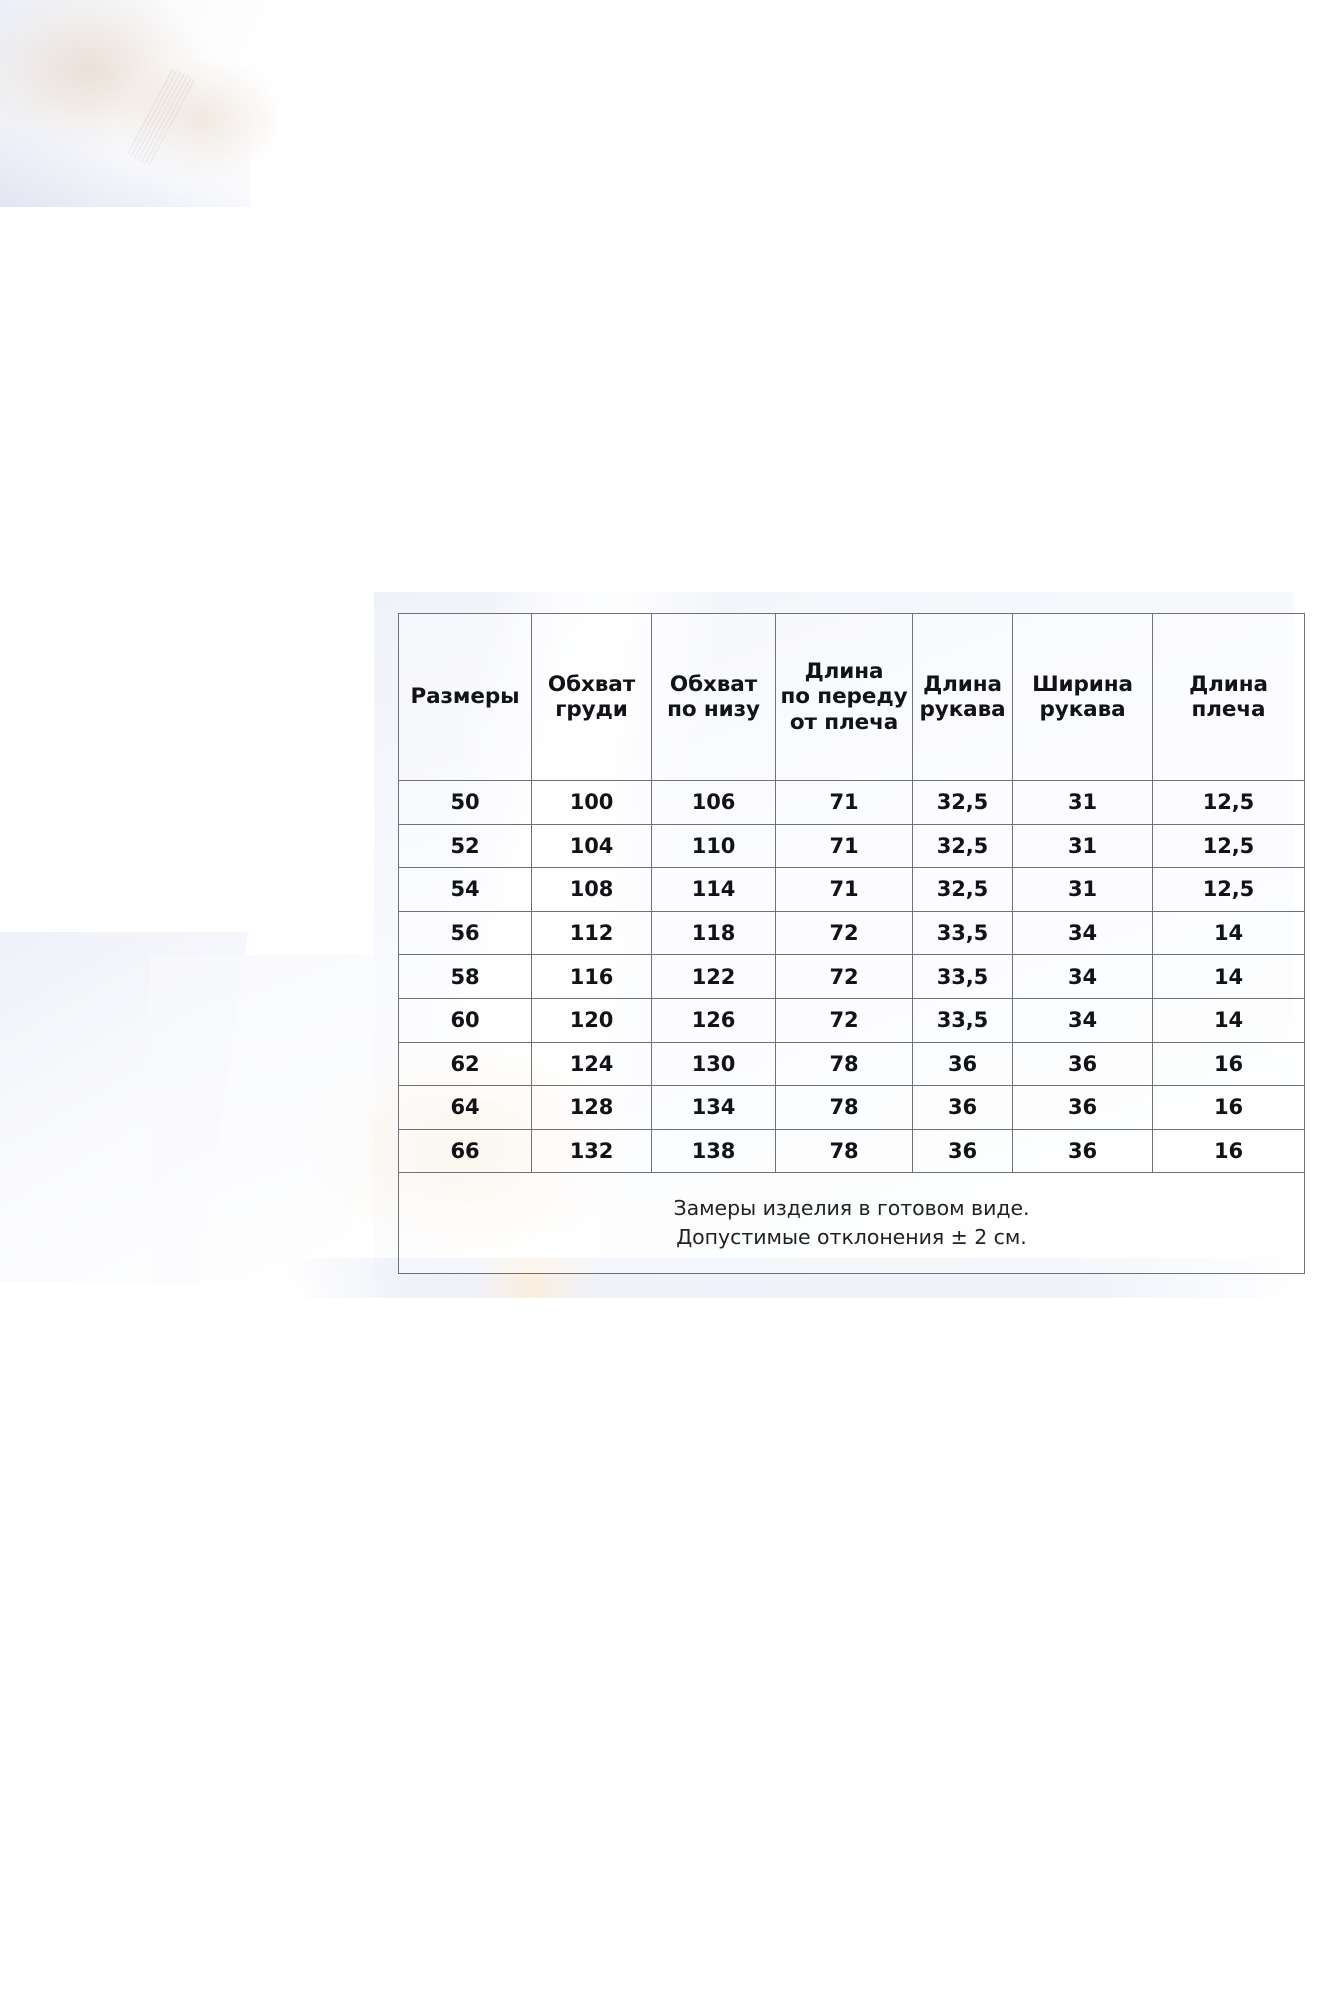 The height and width of the screenshot is (2000, 1333). I want to click on table-row: 54 108 114 71 32,5 31 12,5, so click(851, 889).